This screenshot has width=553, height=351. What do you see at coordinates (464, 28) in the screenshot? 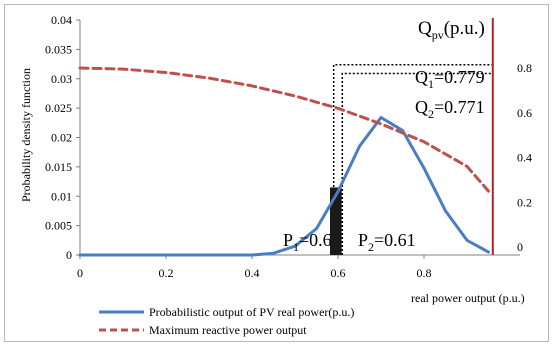
I see `right-axis-label-unit: (p.u.)` at bounding box center [464, 28].